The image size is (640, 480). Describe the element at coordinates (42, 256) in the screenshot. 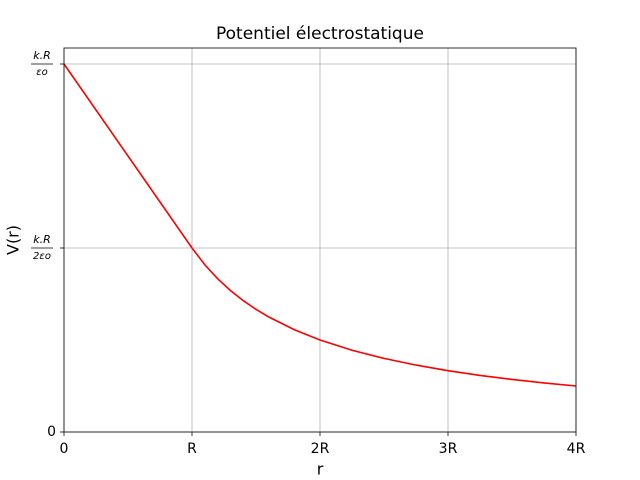

I see `y-tick-label-denominator: 2εo` at that location.